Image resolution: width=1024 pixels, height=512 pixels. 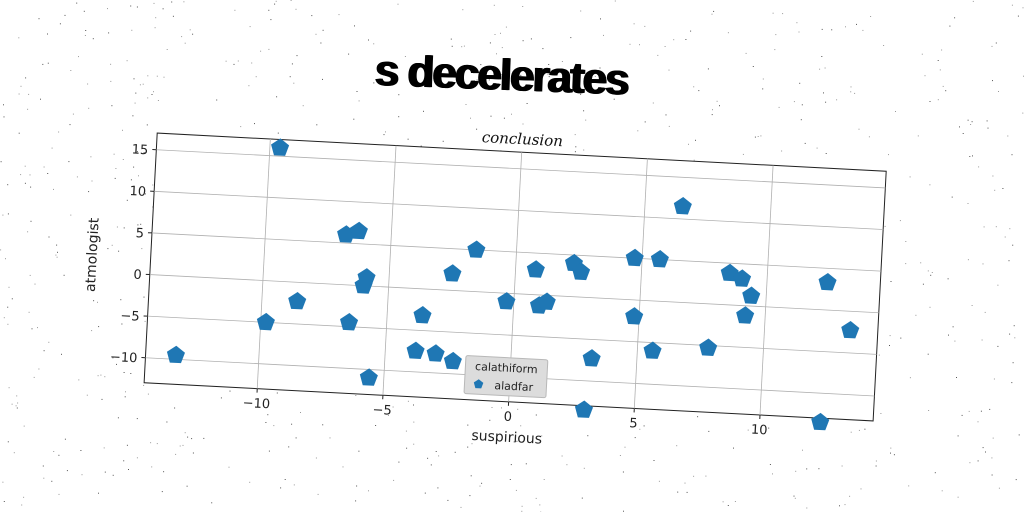 I want to click on y-tick-label: 15, so click(x=139, y=150).